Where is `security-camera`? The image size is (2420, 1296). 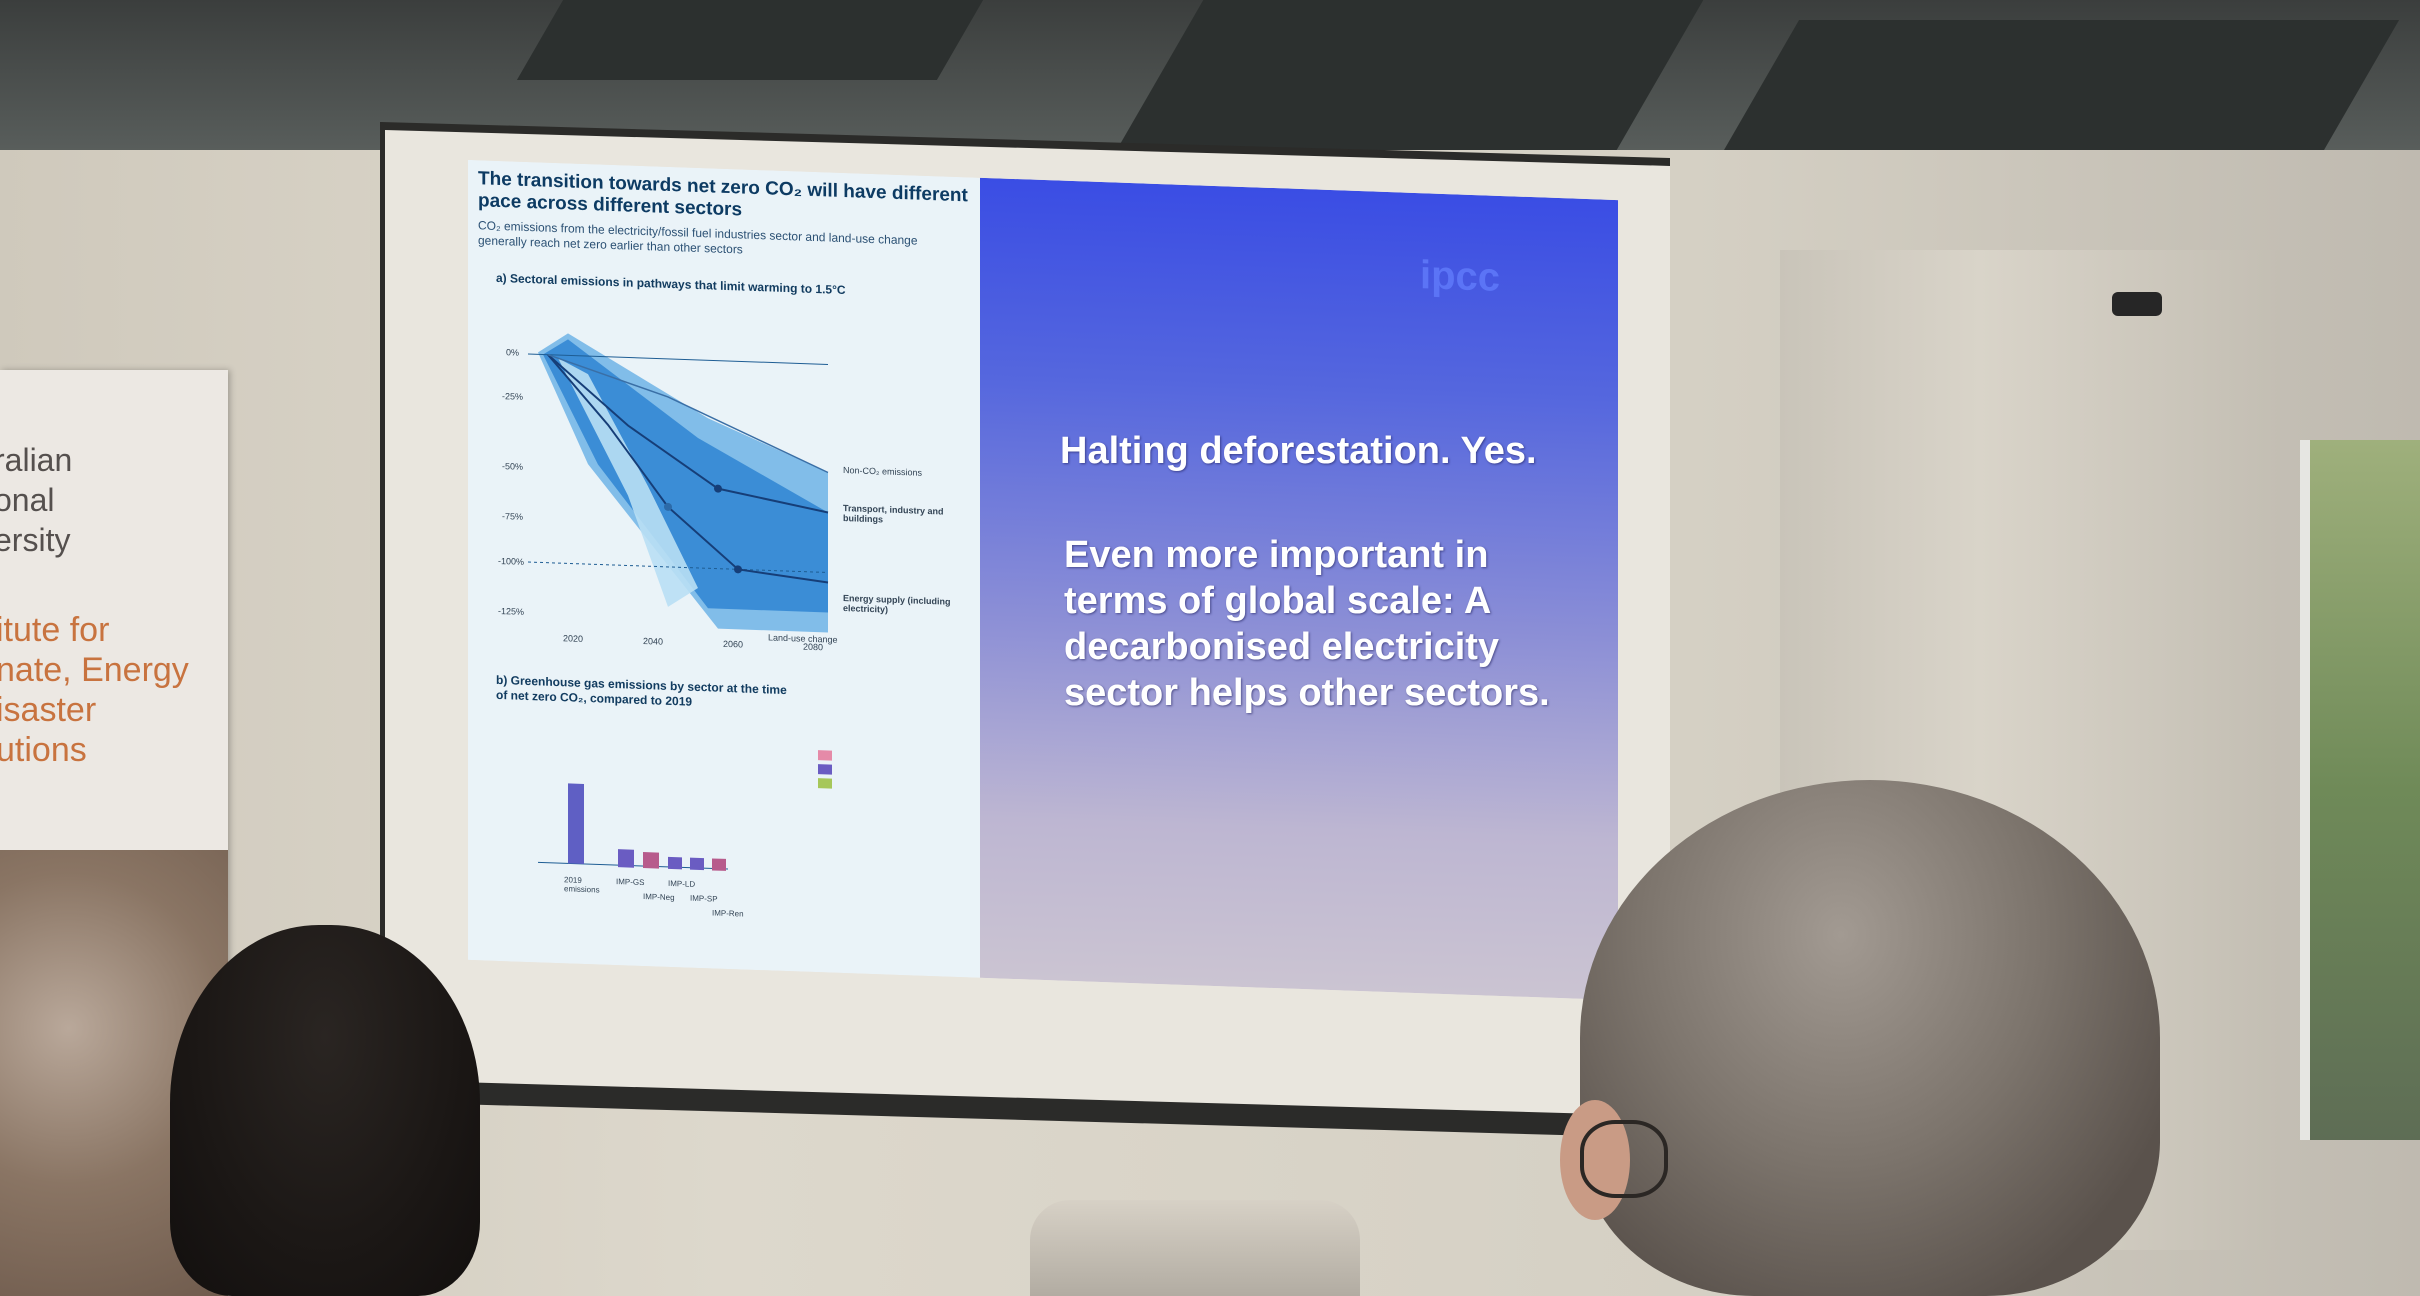
security-camera is located at coordinates (2137, 304).